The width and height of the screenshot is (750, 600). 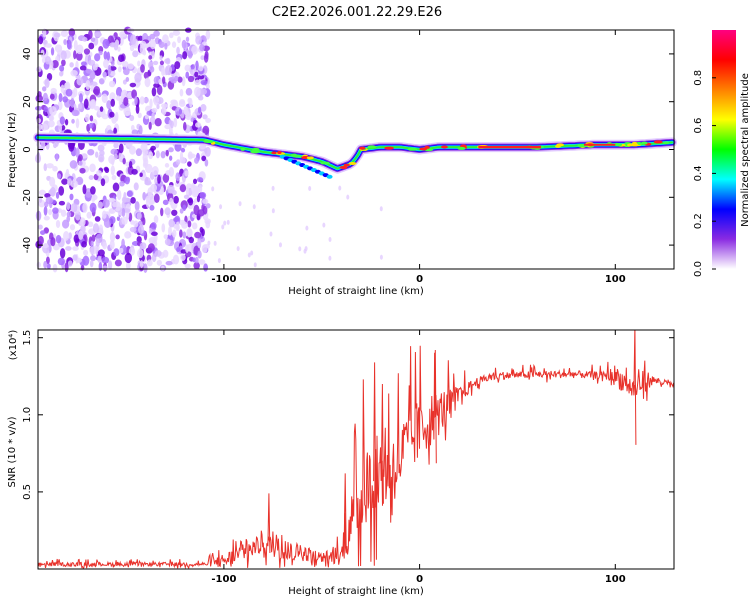 What do you see at coordinates (698, 269) in the screenshot?
I see `colorbar-tick-label: 0.0` at bounding box center [698, 269].